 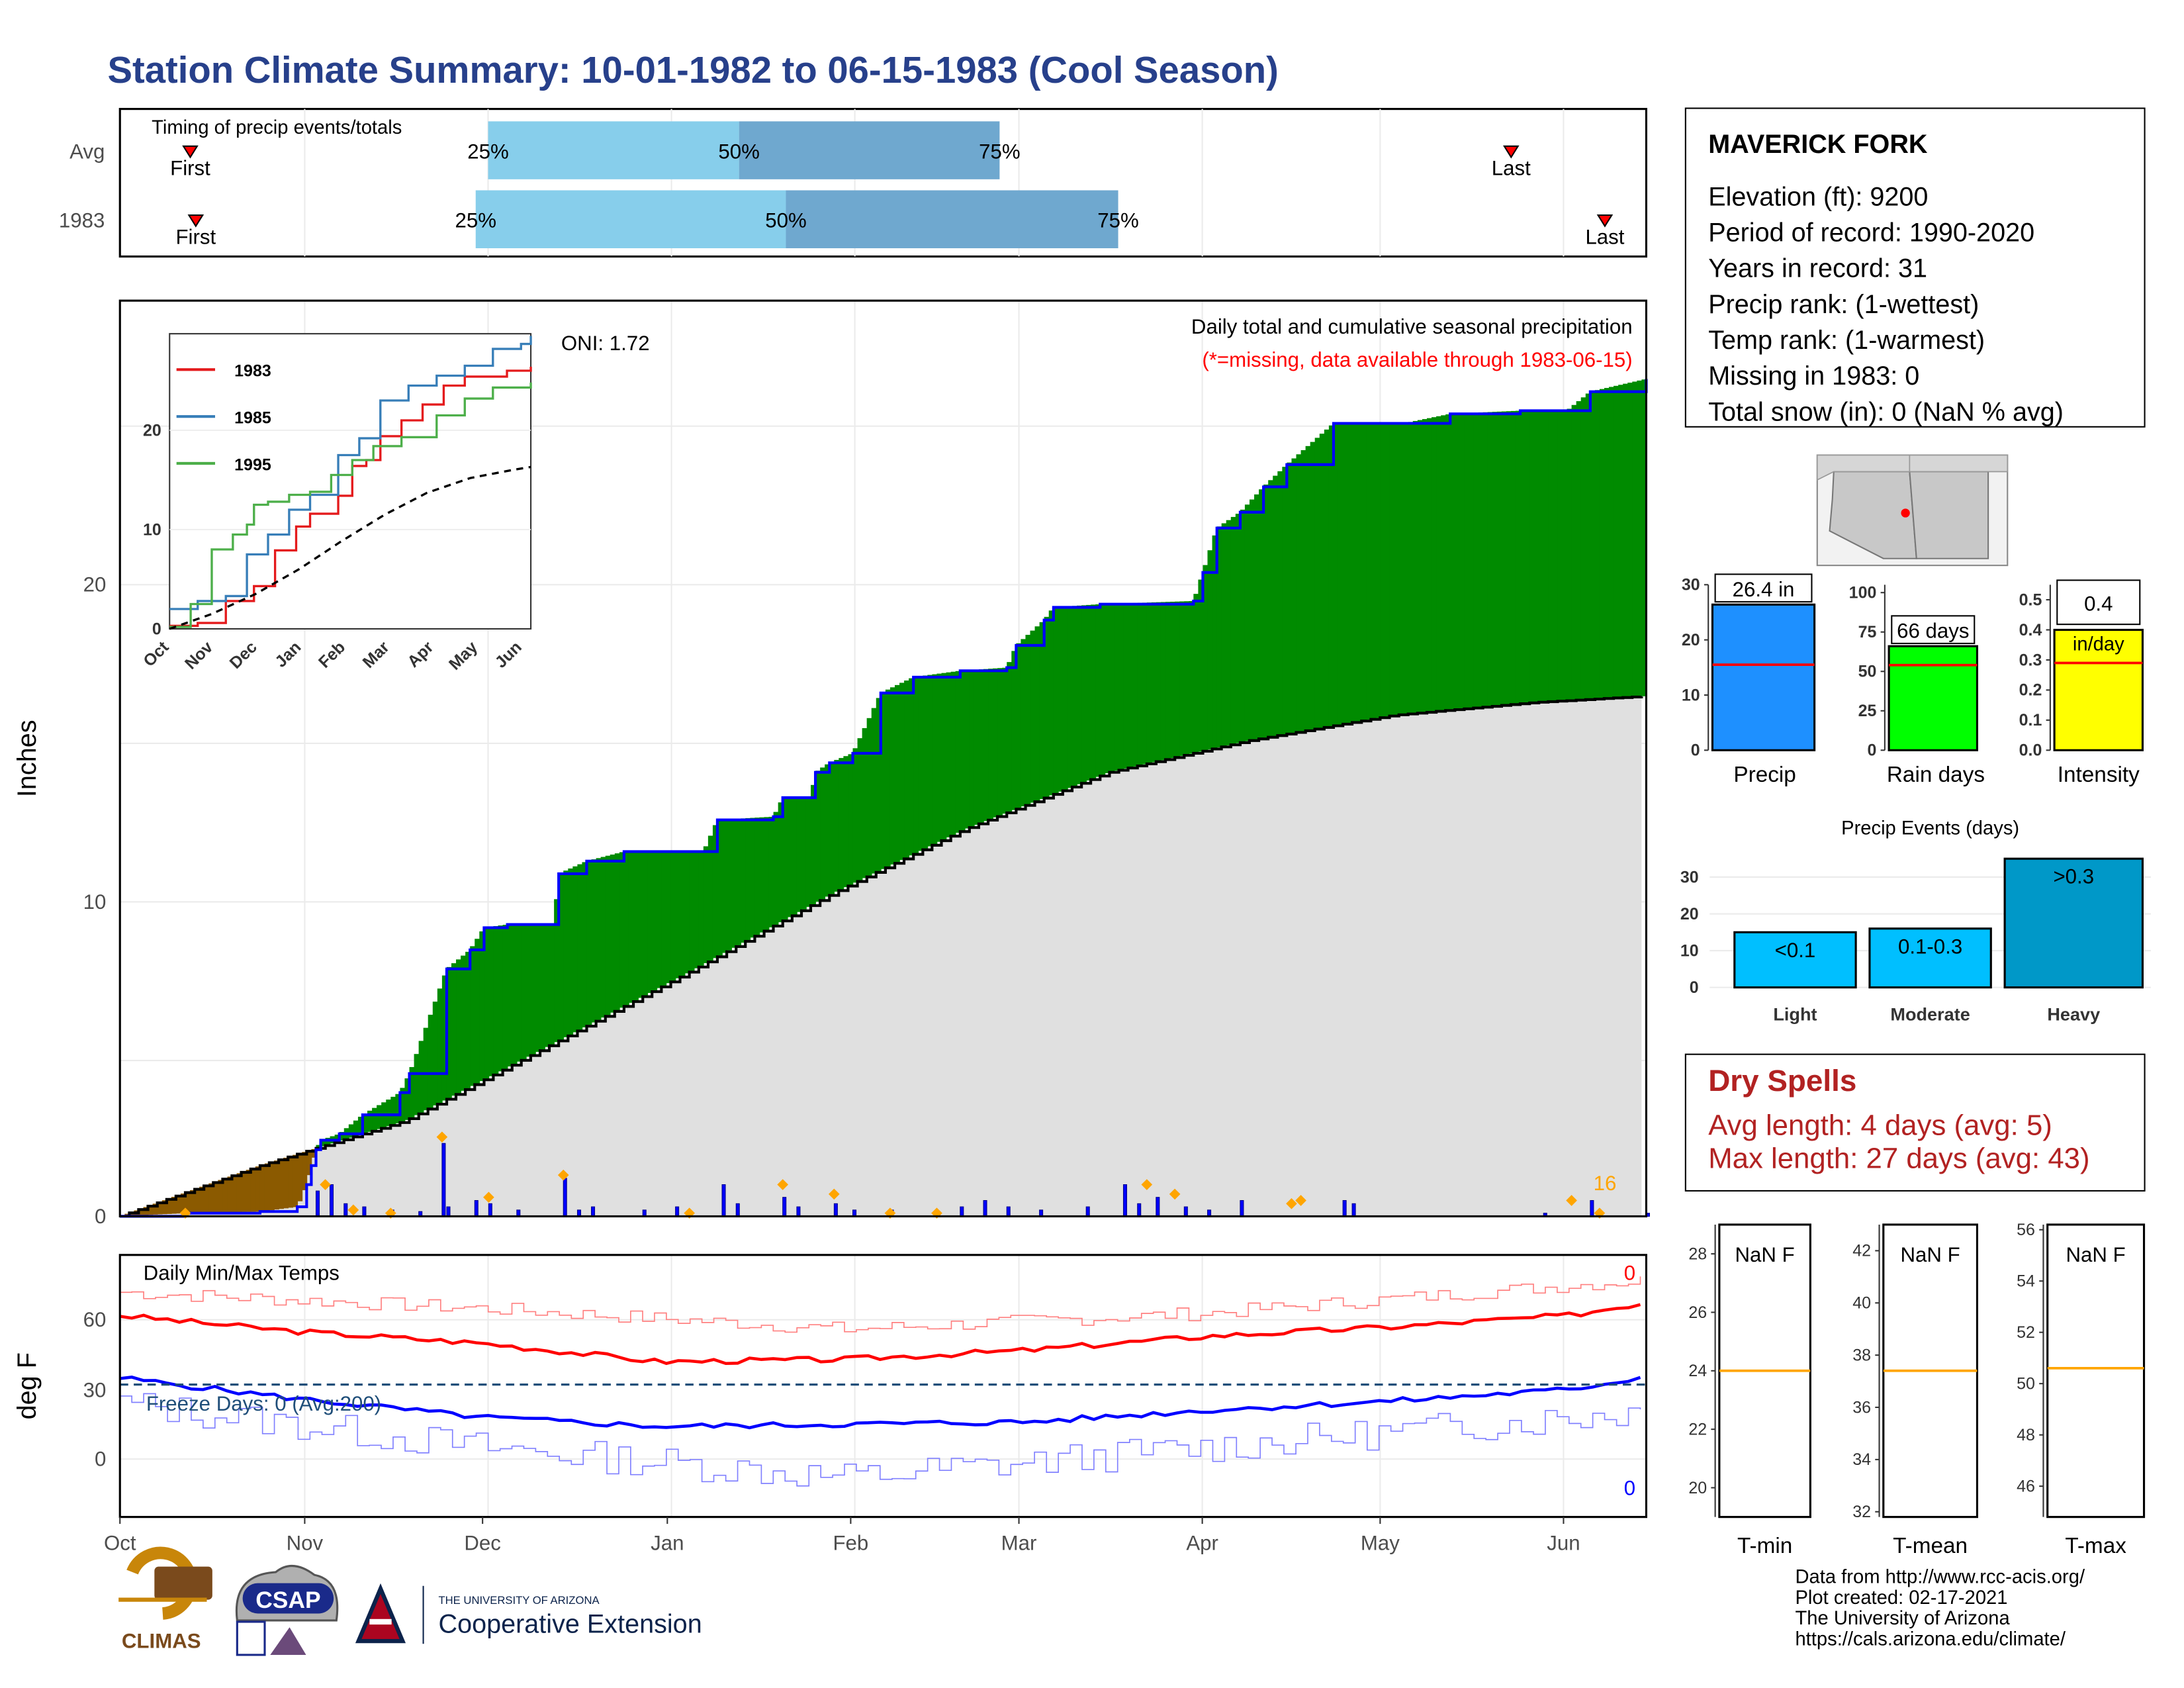 I want to click on intensity-ytick: 0.2, so click(x=2031, y=690).